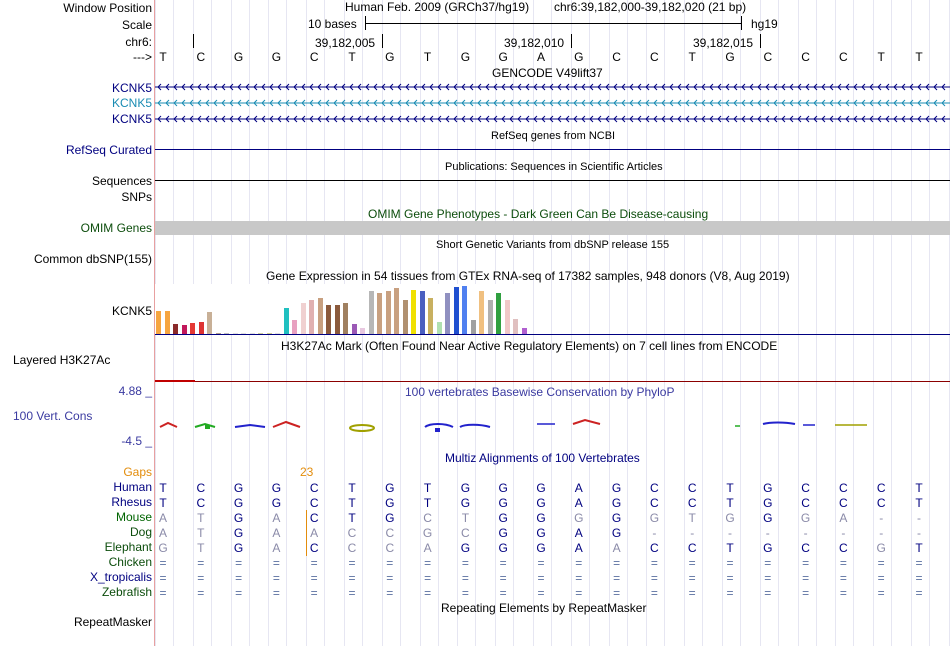  I want to click on mouse-label: Mouse, so click(133, 517).